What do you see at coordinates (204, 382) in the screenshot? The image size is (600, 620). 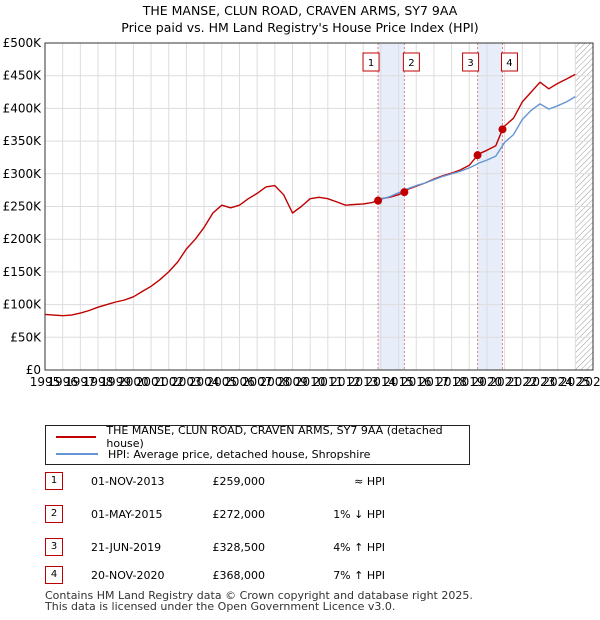 I see `x-tick-label: 2004` at bounding box center [204, 382].